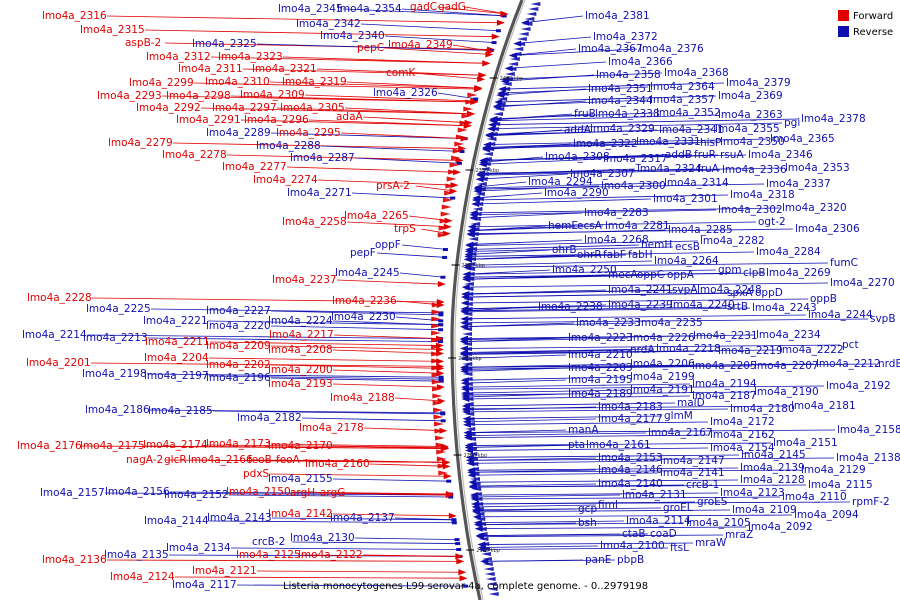  What do you see at coordinates (570, 249) in the screenshot?
I see `leader-line-ecsB` at bounding box center [570, 249].